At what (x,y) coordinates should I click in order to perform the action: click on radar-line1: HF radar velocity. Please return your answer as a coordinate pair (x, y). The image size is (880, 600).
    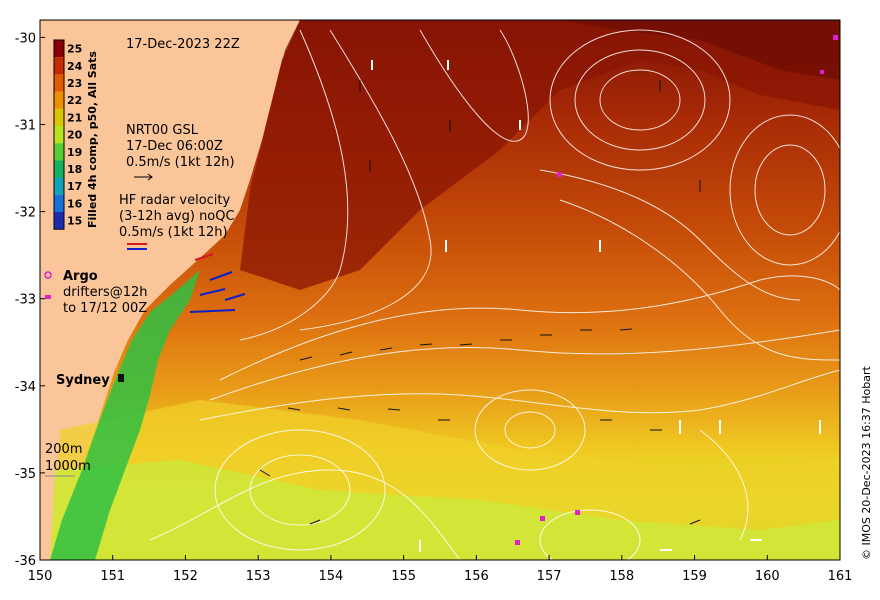
    Looking at the image, I should click on (175, 200).